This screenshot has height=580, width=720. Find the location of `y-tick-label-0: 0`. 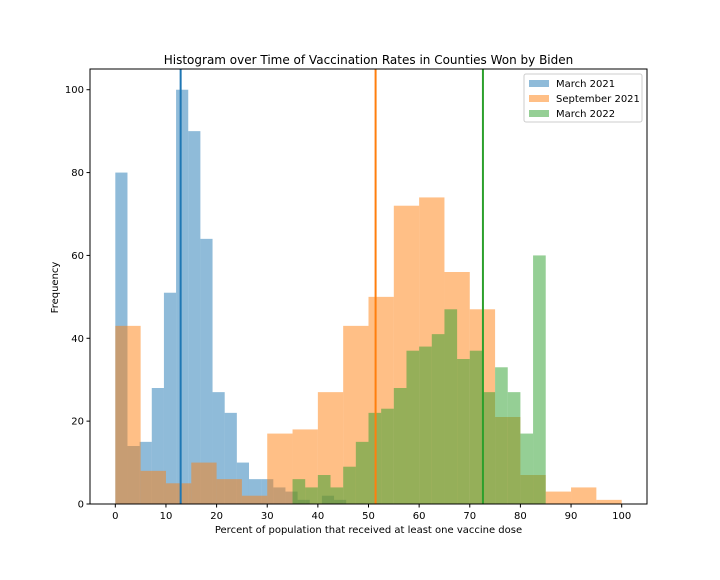

y-tick-label-0: 0 is located at coordinates (81, 505).